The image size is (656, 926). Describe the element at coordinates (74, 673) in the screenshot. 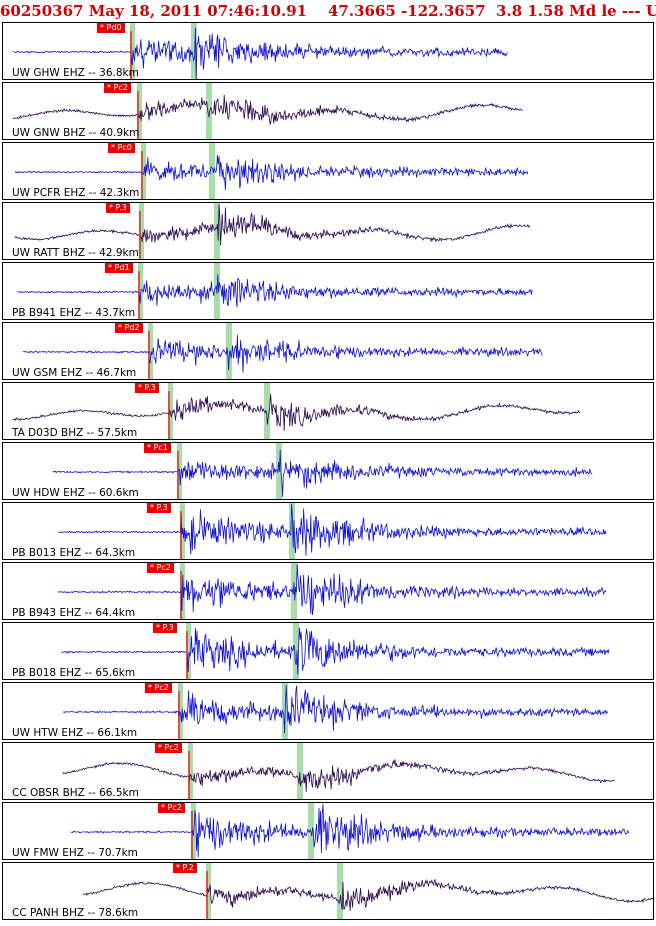

I see `station-label: PB B018 EHZ -- 65.6km` at that location.